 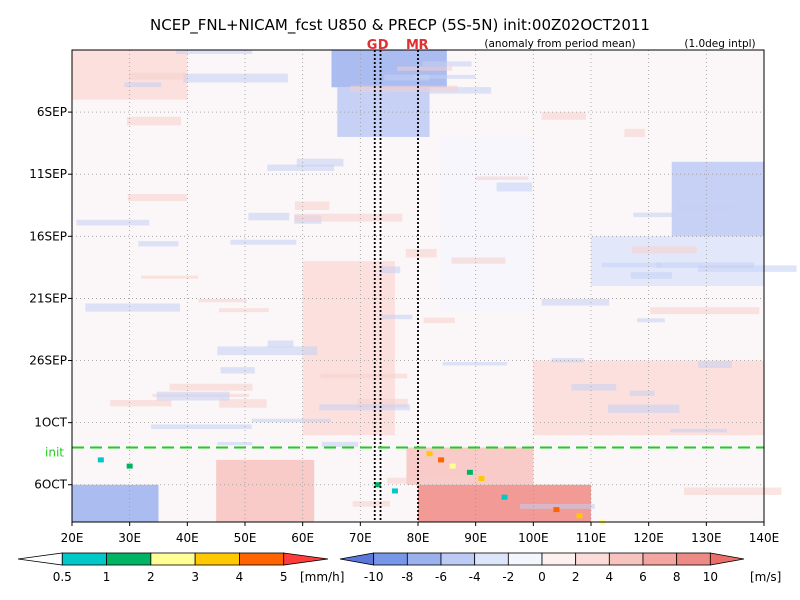 What do you see at coordinates (50, 485) in the screenshot?
I see `y-tick-label: 6OCT` at bounding box center [50, 485].